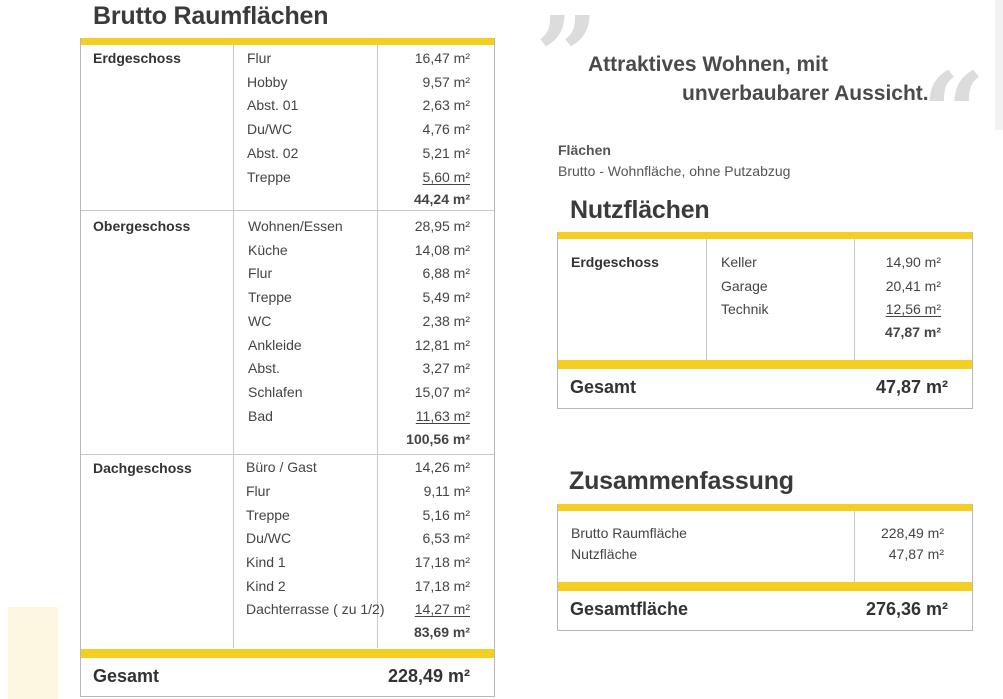 This screenshot has height=699, width=1003. What do you see at coordinates (805, 93) in the screenshot?
I see `quote-line-2: unverbaubarer Aussicht.` at bounding box center [805, 93].